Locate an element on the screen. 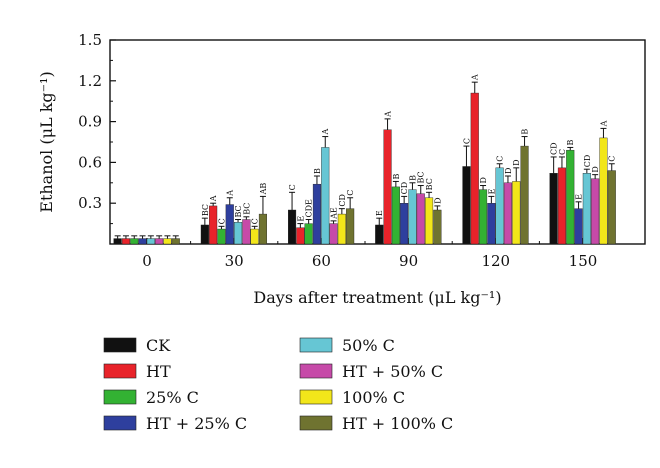 This screenshot has height=468, width=660. y-tick-label: 0.3 is located at coordinates (90, 203).